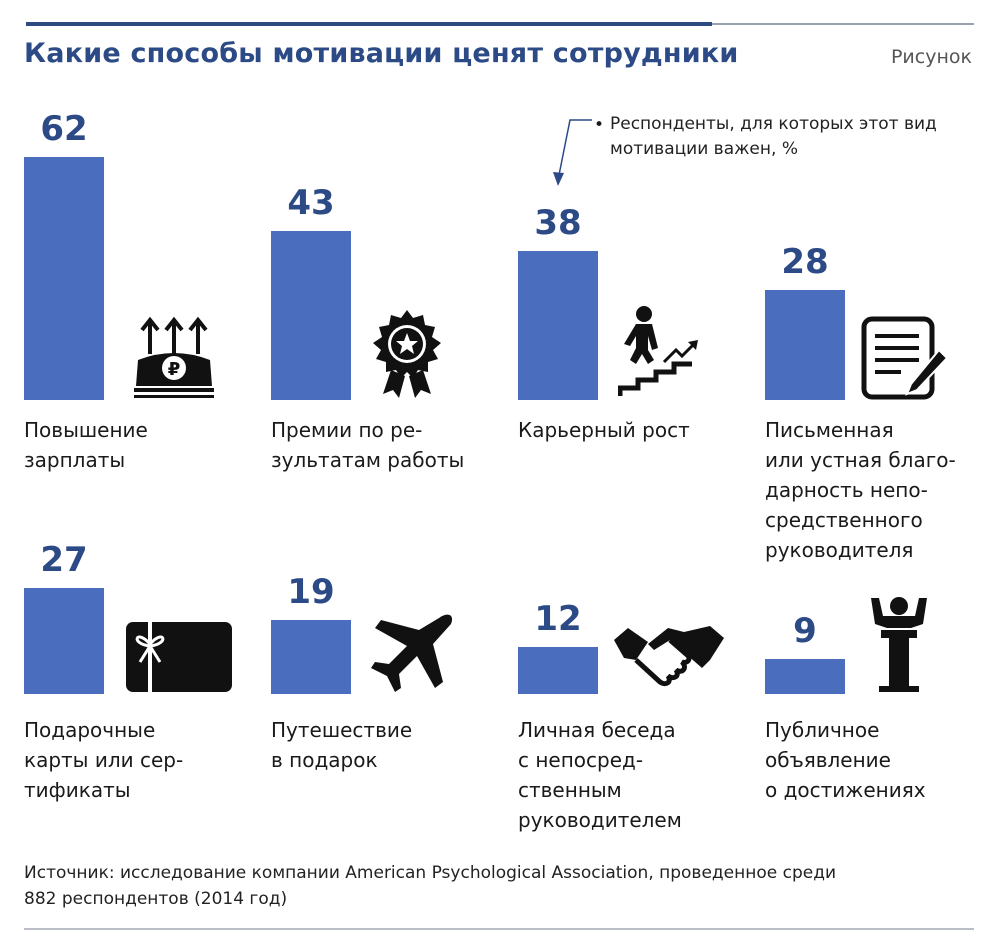 The height and width of the screenshot is (950, 998). Describe the element at coordinates (669, 656) in the screenshot. I see `handshake-icon` at that location.